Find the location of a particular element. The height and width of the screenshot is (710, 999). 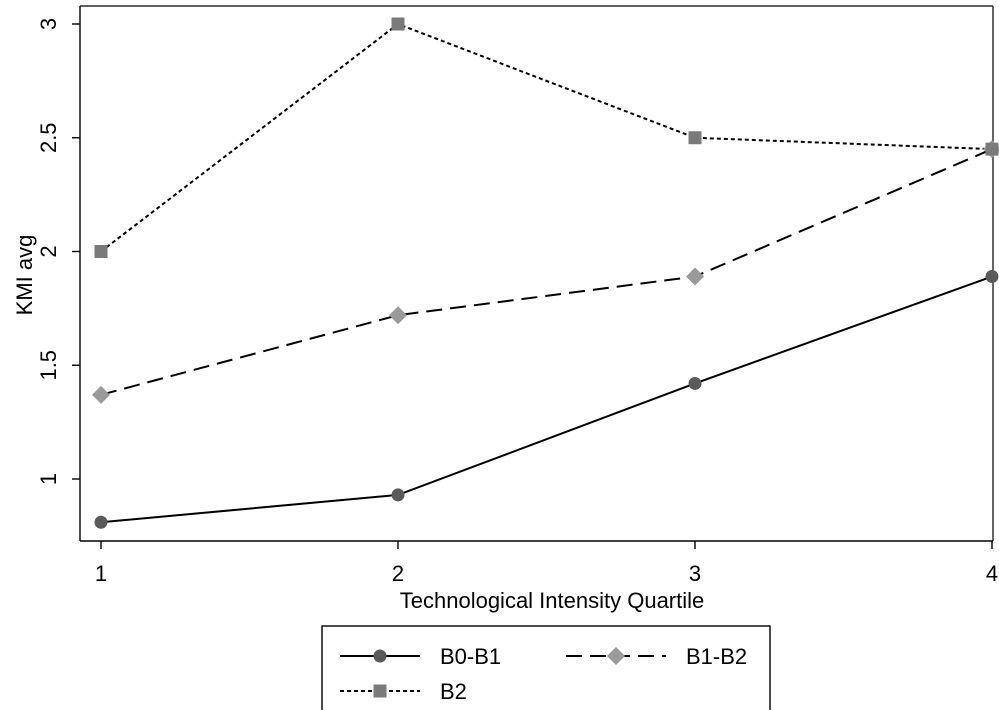

x-tick-label: 2 is located at coordinates (398, 573).